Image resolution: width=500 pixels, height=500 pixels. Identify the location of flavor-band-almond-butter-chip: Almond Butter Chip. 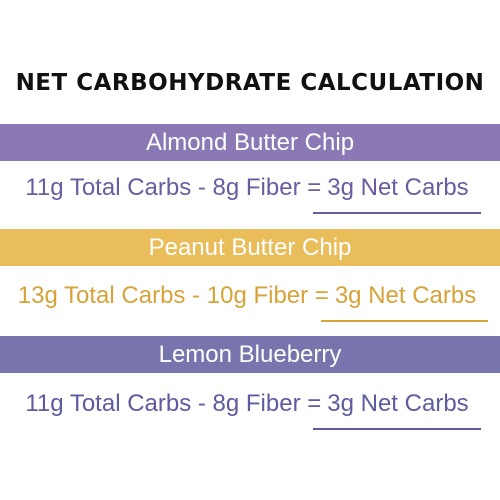
(250, 142).